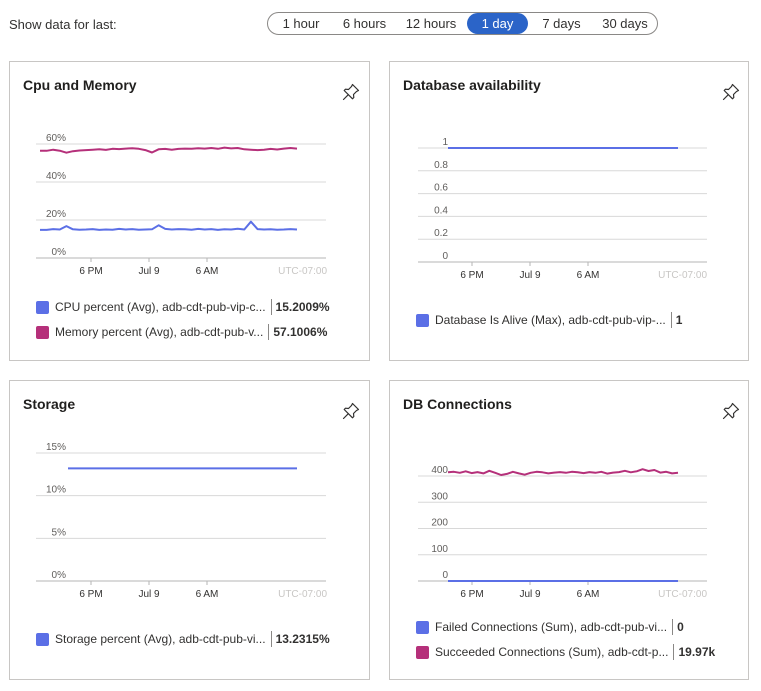 This screenshot has width=761, height=691. What do you see at coordinates (56, 176) in the screenshot?
I see `y-tick-label: 40%` at bounding box center [56, 176].